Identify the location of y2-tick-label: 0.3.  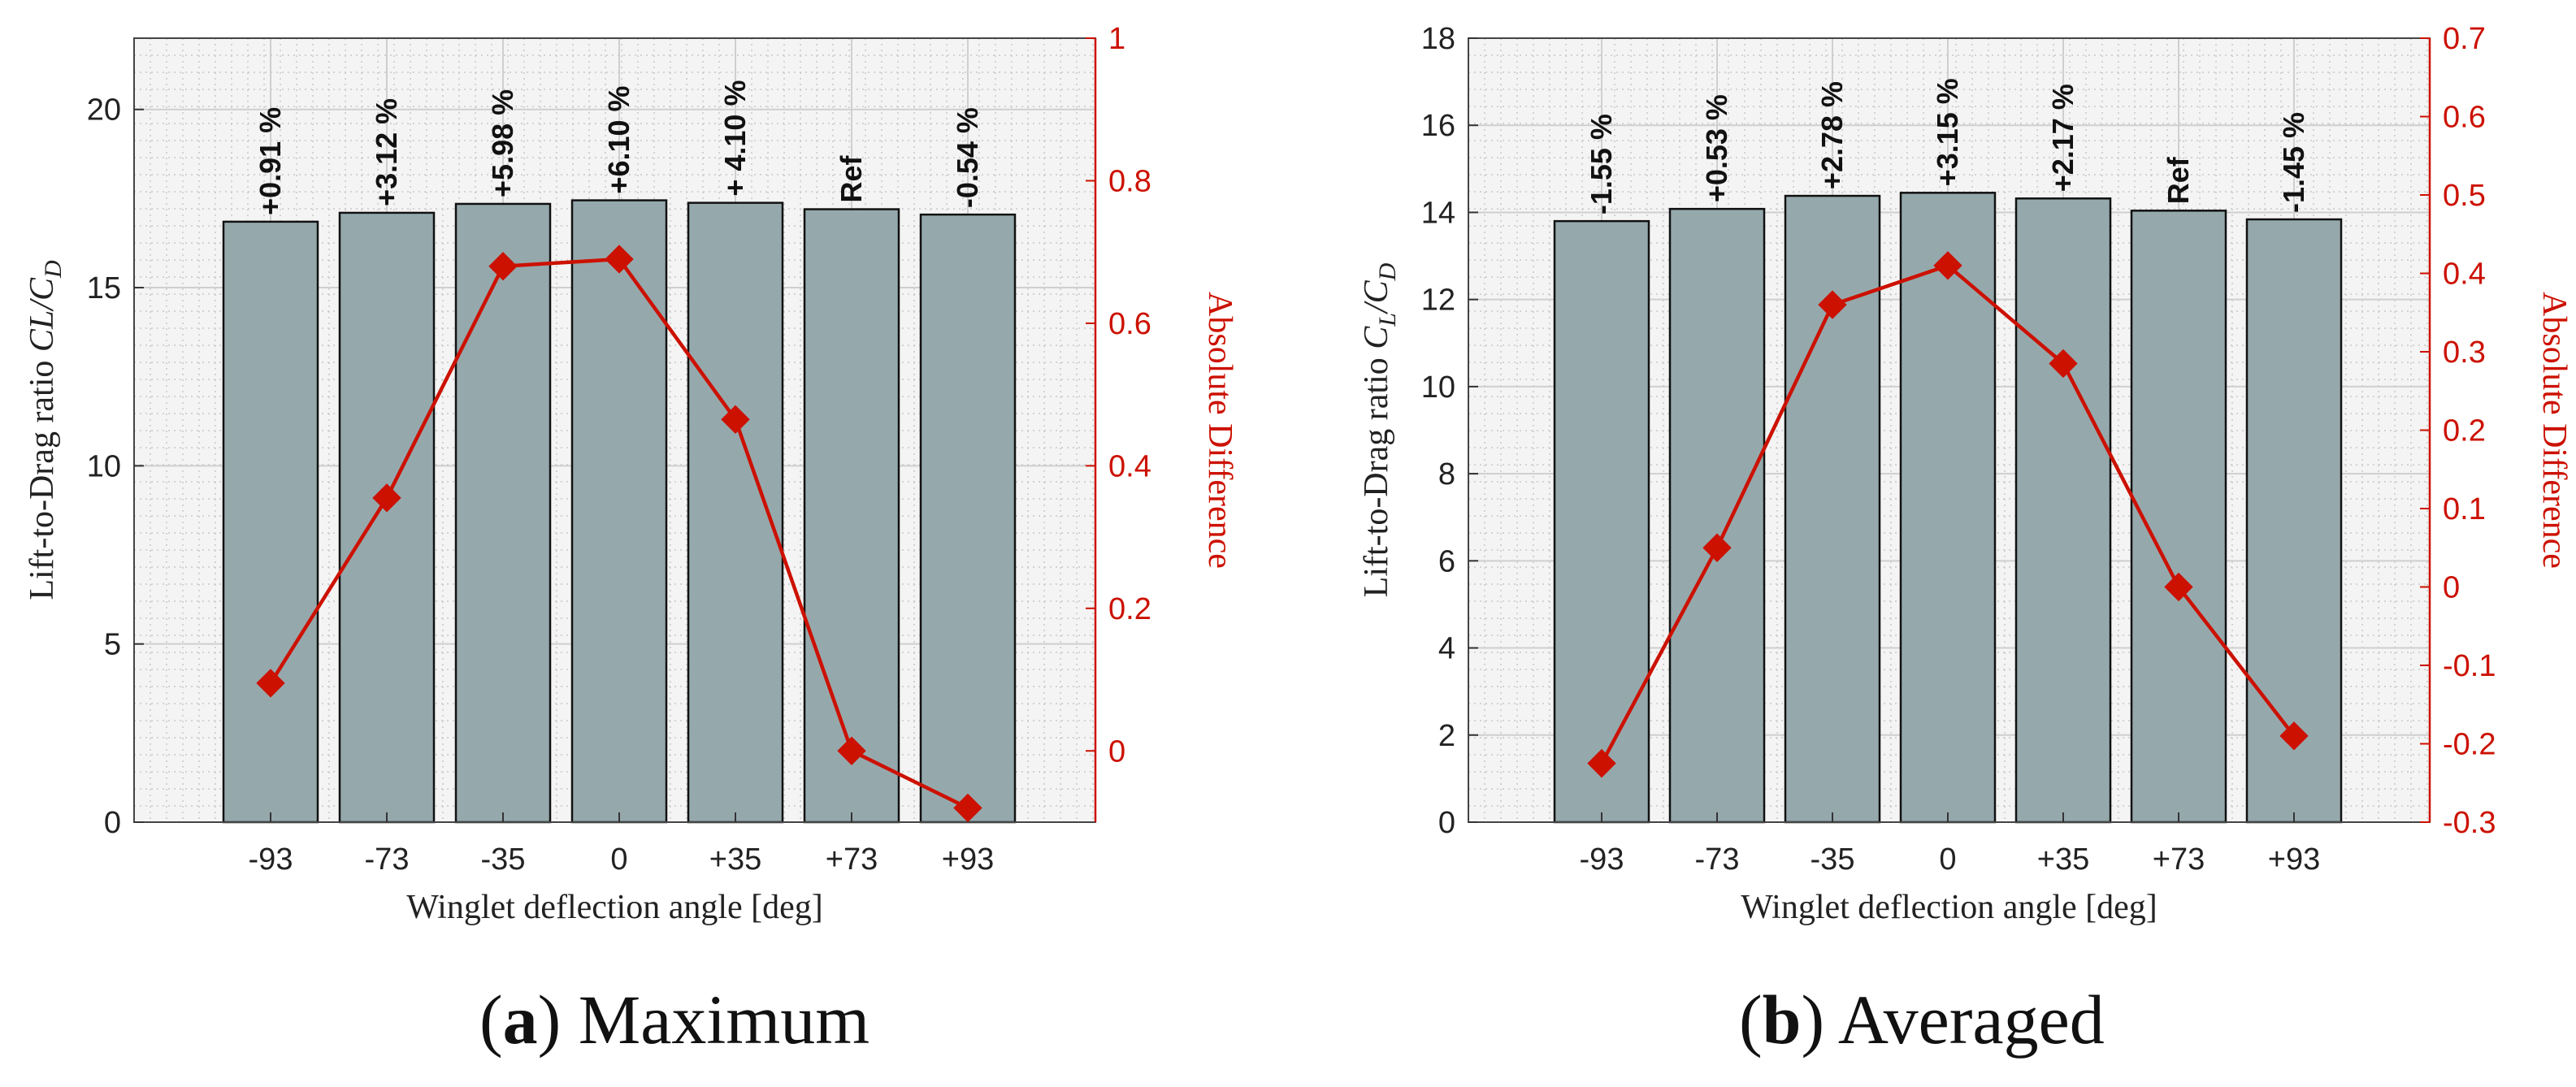
(2465, 353).